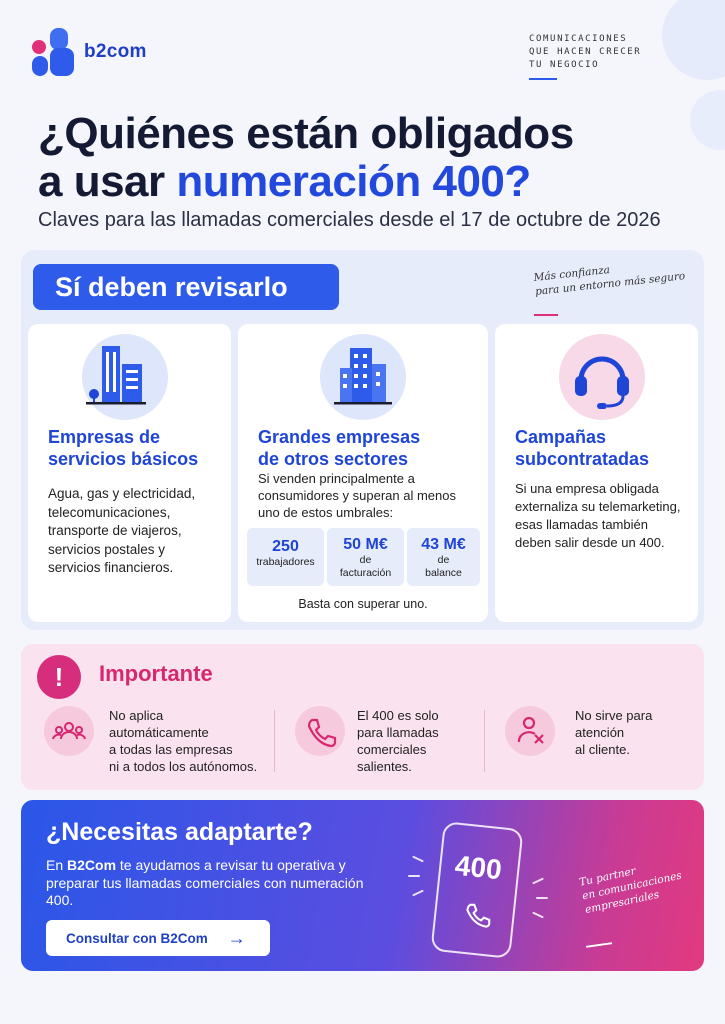  What do you see at coordinates (136, 715) in the screenshot?
I see `important-text-line: No aplica` at bounding box center [136, 715].